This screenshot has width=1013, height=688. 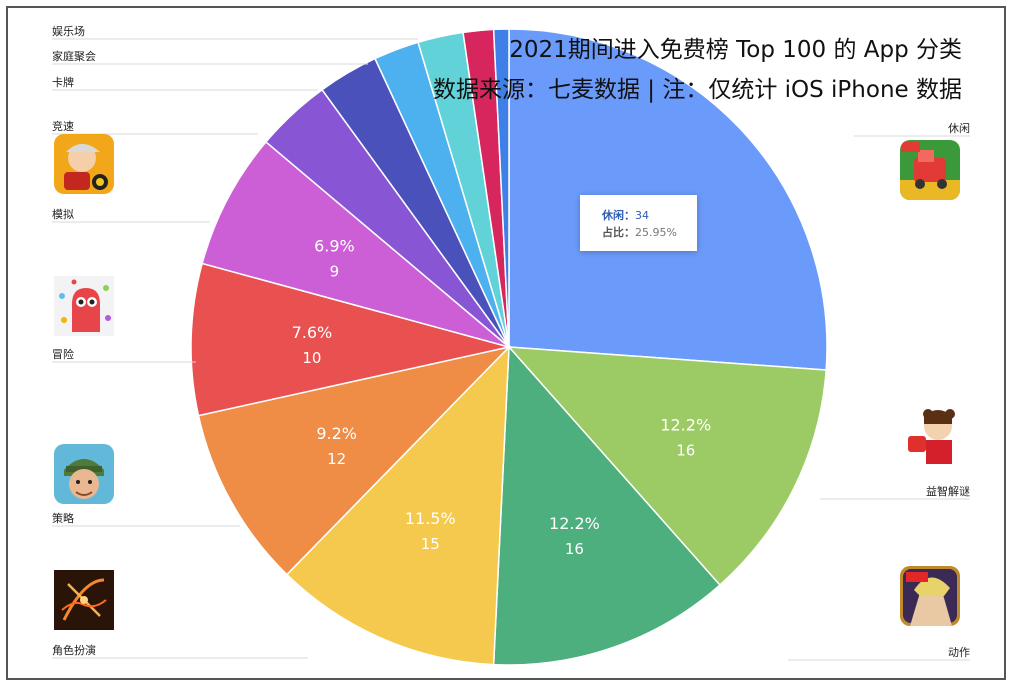 I want to click on label-strategy: 策略, so click(x=63, y=518).